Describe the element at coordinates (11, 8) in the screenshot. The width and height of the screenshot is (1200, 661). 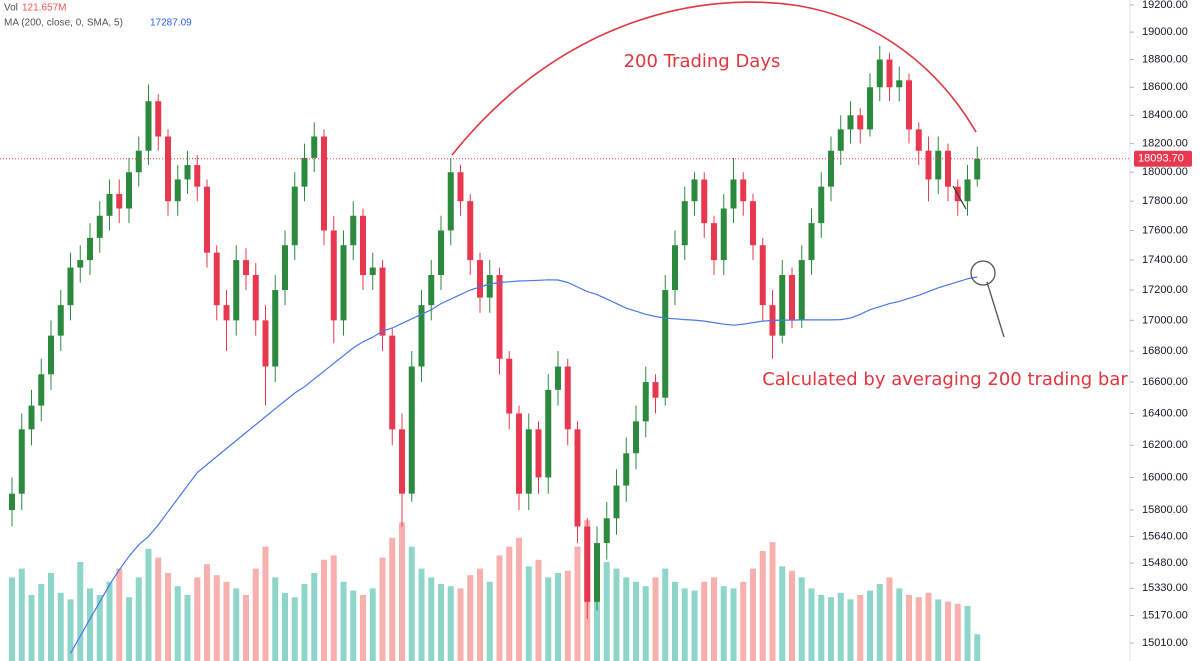
I see `volume-name: Vol` at that location.